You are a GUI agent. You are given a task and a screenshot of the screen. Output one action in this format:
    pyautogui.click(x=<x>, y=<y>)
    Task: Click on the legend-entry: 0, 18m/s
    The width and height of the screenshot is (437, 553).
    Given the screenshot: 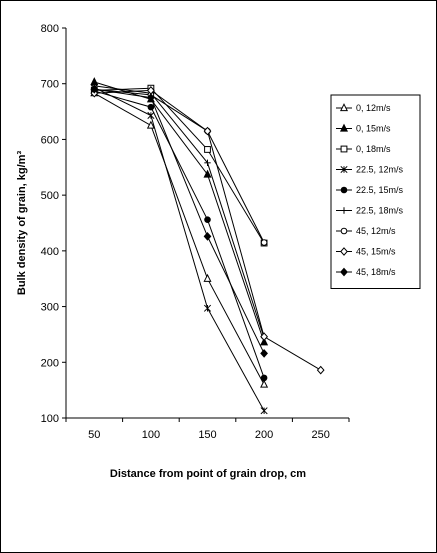 What is the action you would take?
    pyautogui.click(x=363, y=149)
    